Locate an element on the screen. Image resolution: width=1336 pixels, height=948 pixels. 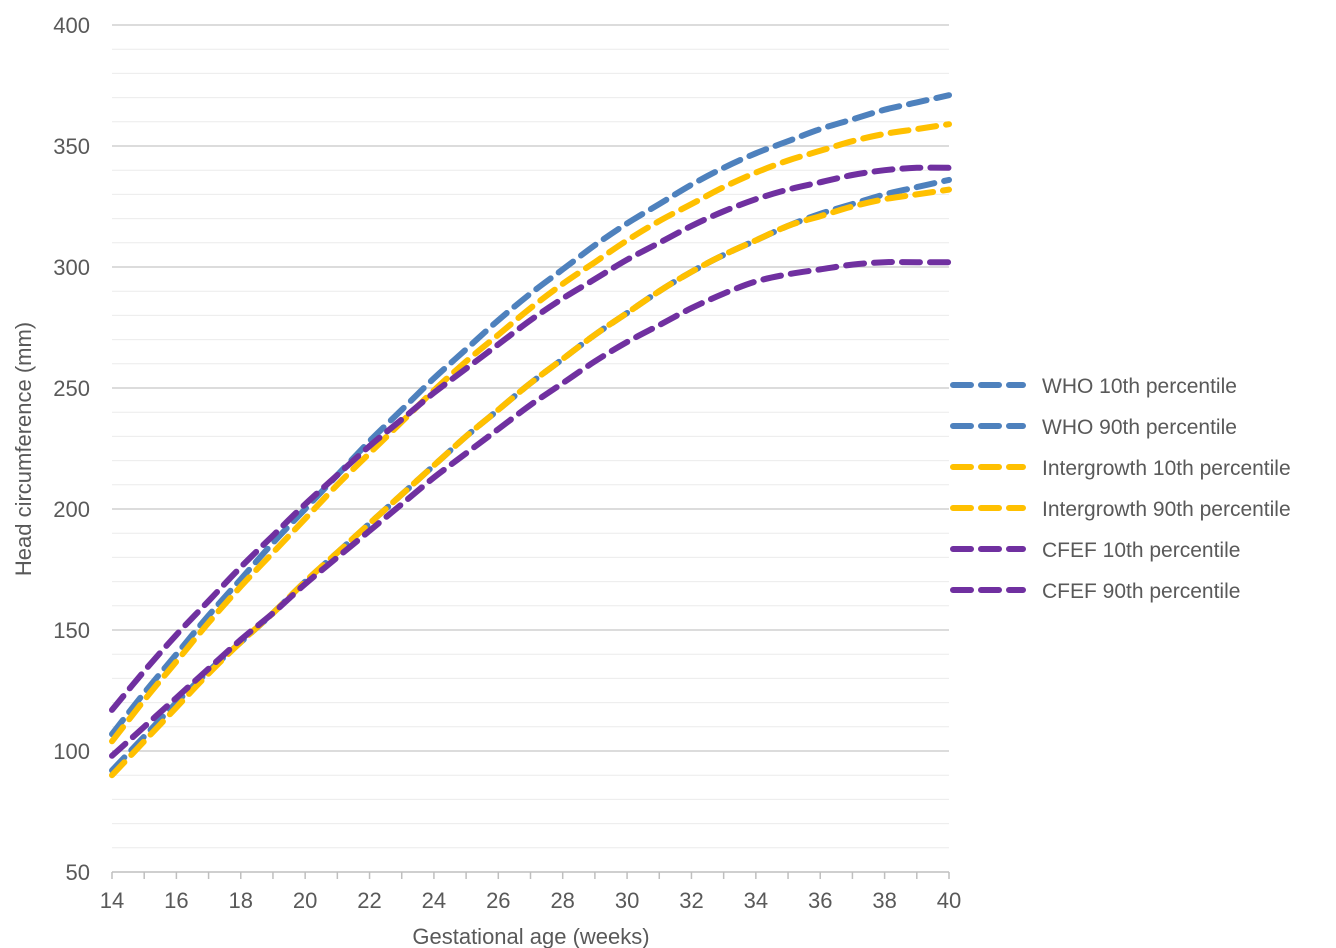
y-tick-label: 250 is located at coordinates (71, 388).